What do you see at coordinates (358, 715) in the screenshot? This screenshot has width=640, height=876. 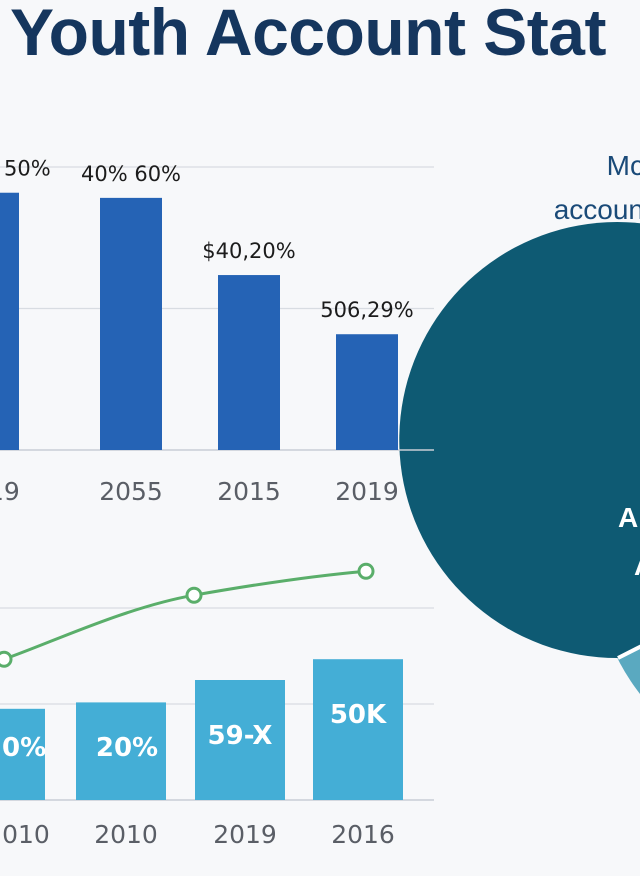 I see `bottom-chart-data-label-3: 50K` at bounding box center [358, 715].